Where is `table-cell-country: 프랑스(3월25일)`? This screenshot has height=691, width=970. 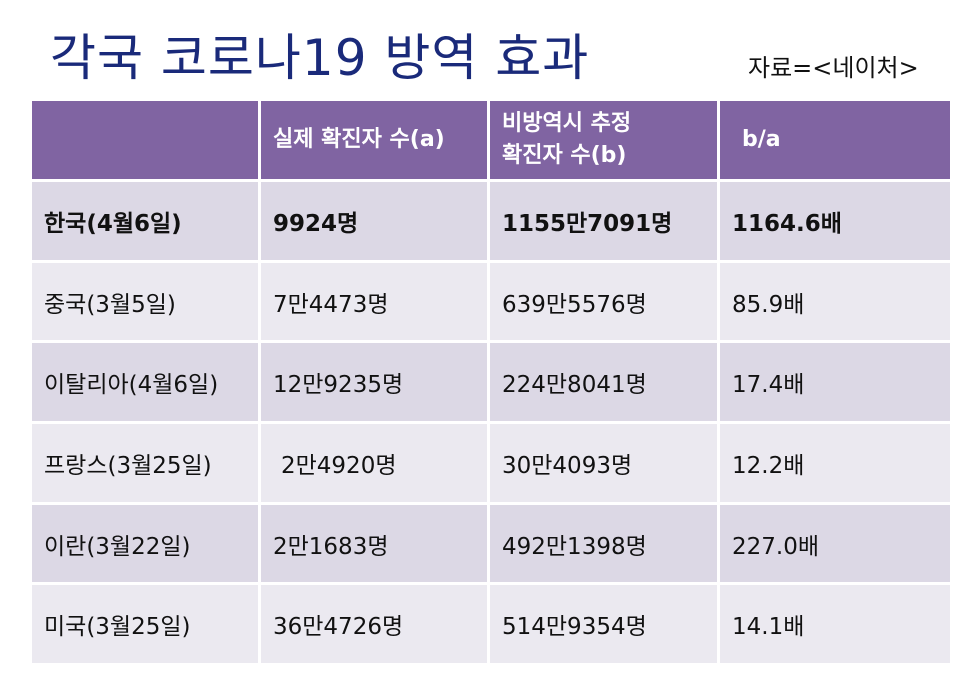 table-cell-country: 프랑스(3월25일) is located at coordinates (146, 464).